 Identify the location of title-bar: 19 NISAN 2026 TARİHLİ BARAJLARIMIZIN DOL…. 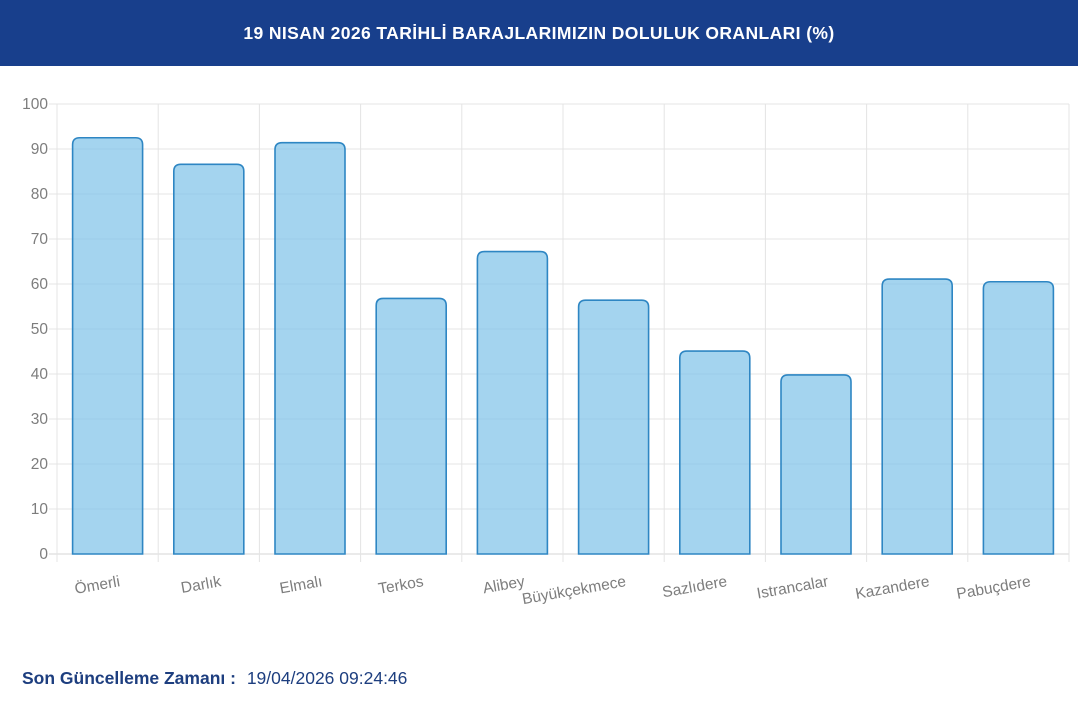
(539, 33).